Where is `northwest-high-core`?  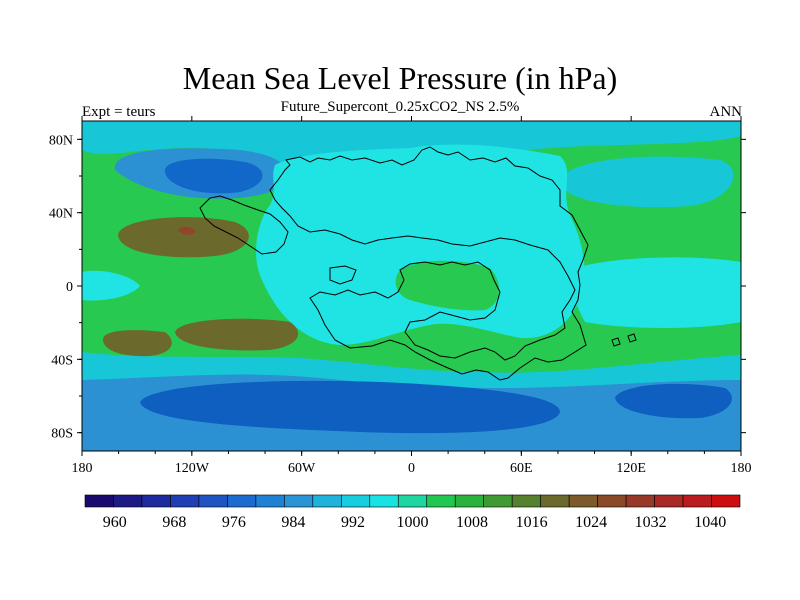 northwest-high-core is located at coordinates (187, 230).